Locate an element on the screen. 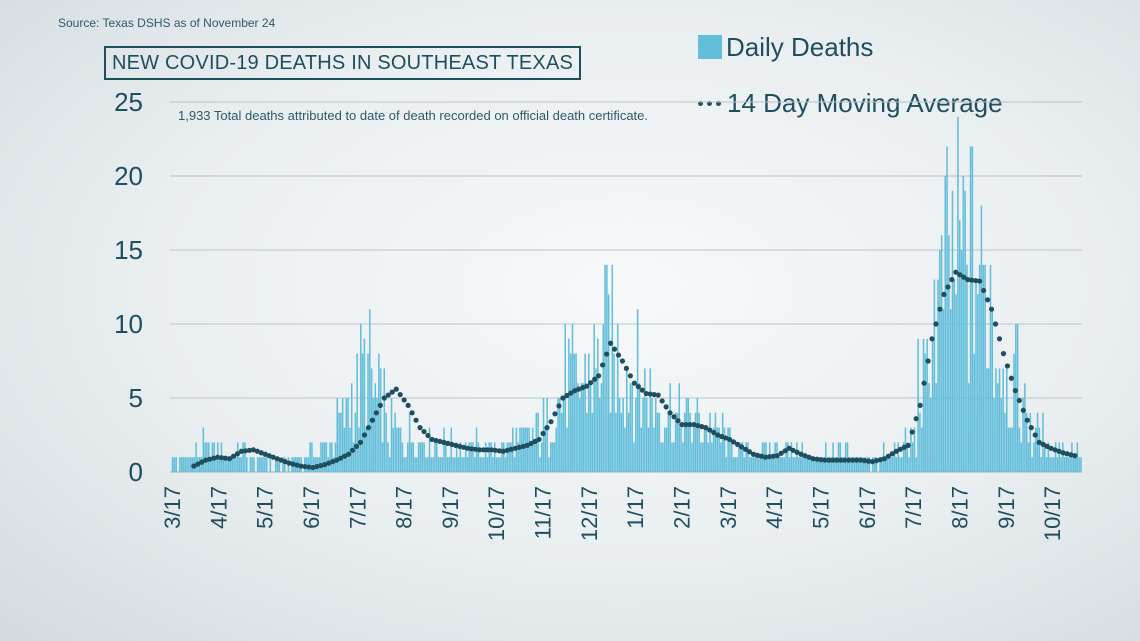  x-tick-label: 2/17 is located at coordinates (682, 507).